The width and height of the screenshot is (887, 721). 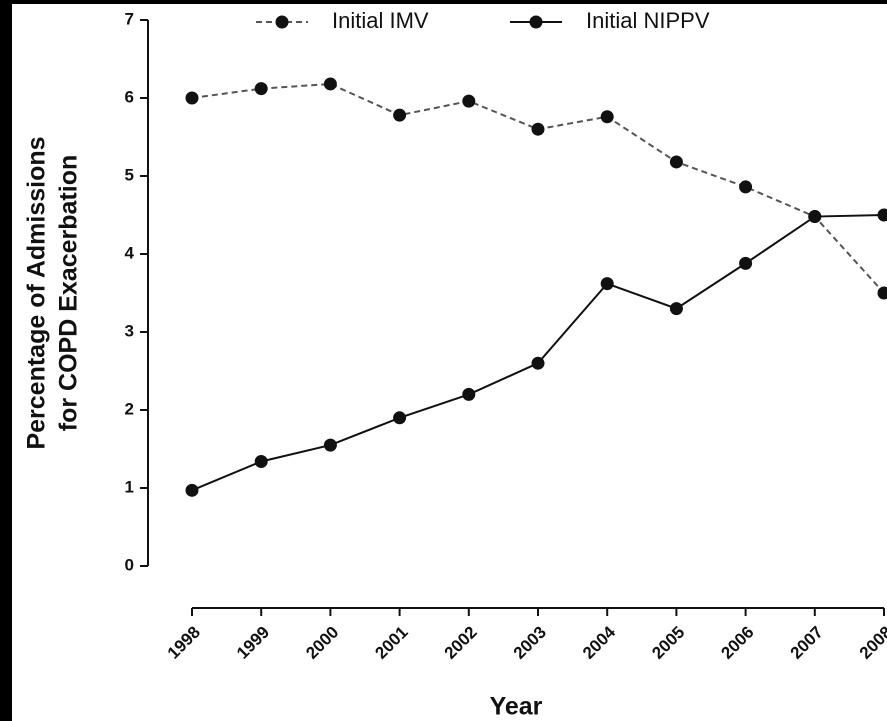 I want to click on legend-label: Initial NIPPV, so click(x=648, y=20).